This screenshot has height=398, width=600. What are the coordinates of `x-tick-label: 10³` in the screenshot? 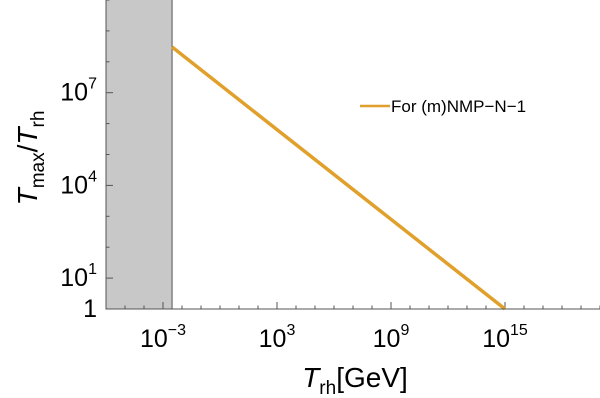 It's located at (277, 337).